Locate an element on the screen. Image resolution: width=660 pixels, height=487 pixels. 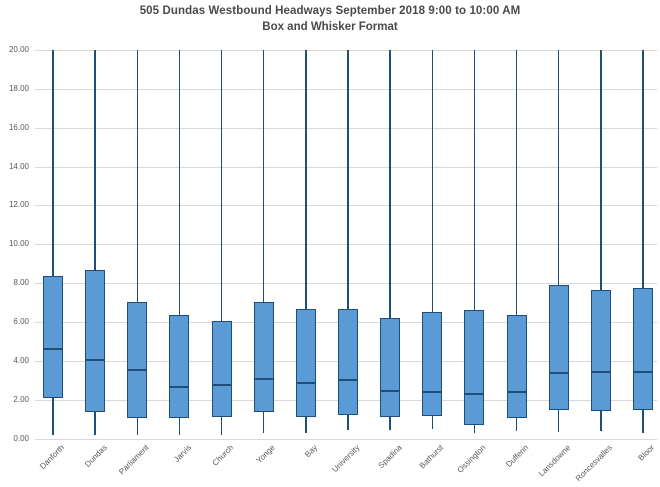
upper-whisker-ossington is located at coordinates (474, 180).